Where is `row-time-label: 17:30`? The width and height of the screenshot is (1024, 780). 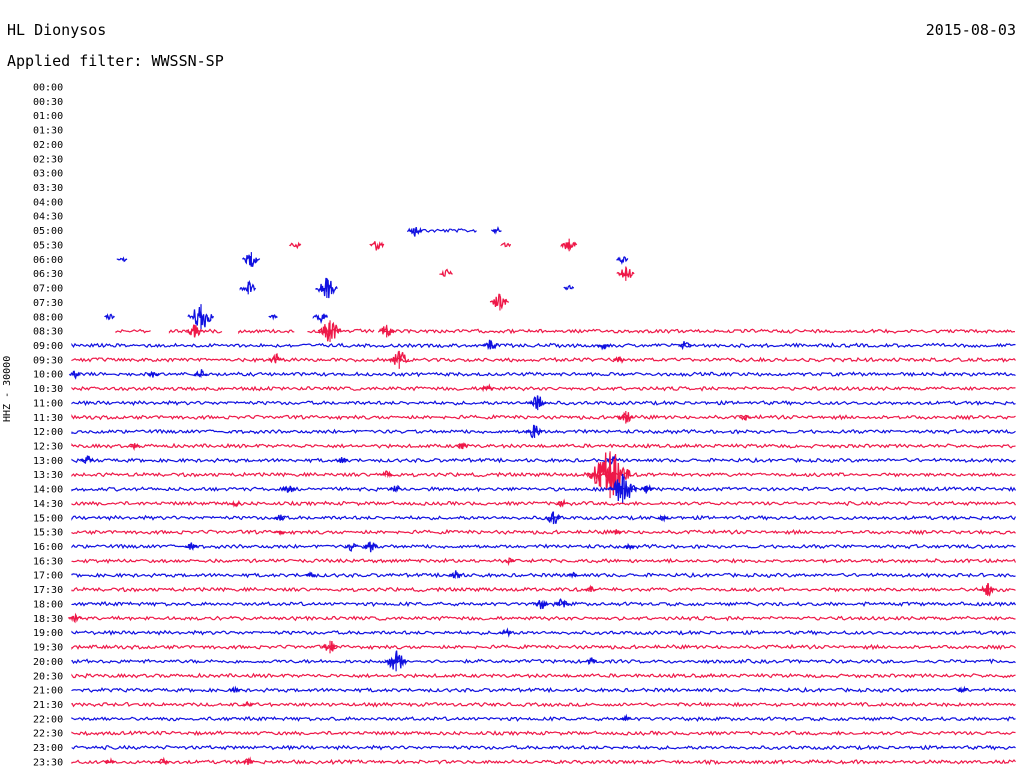 row-time-label: 17:30 is located at coordinates (48, 590).